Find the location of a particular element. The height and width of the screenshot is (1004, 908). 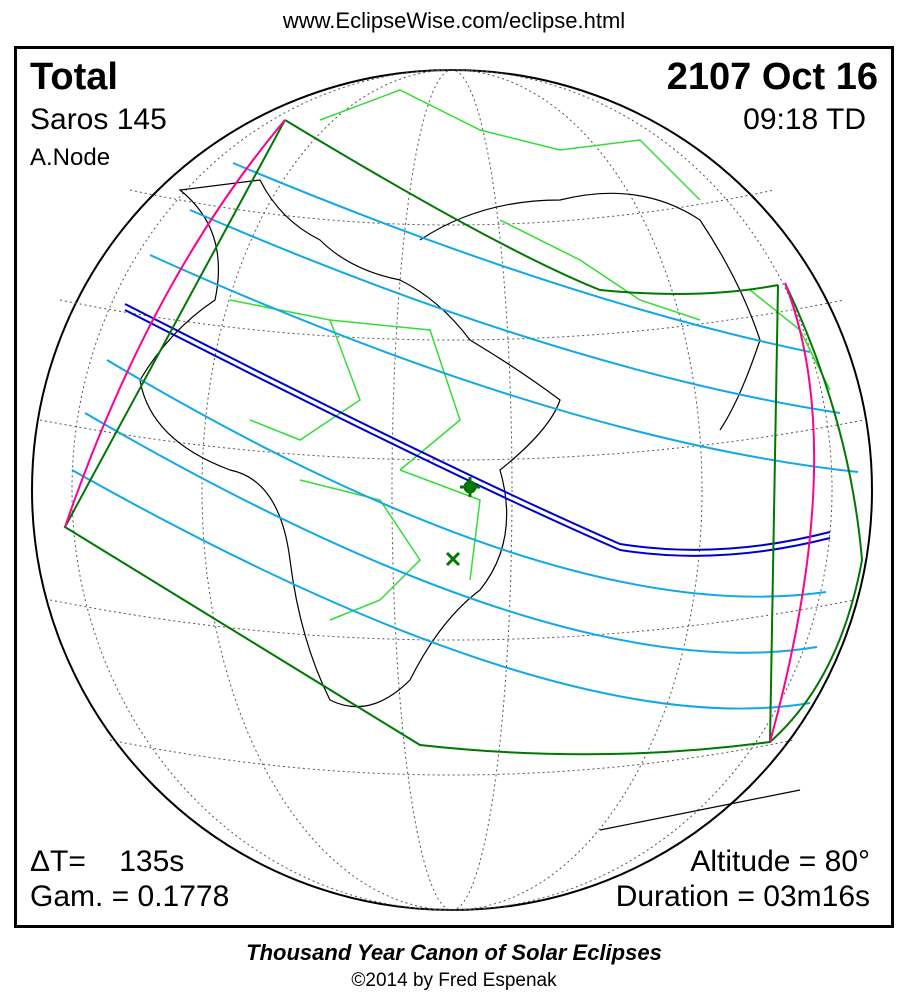

canon-title: Thousand Year Canon of Solar Eclipses is located at coordinates (454, 952).